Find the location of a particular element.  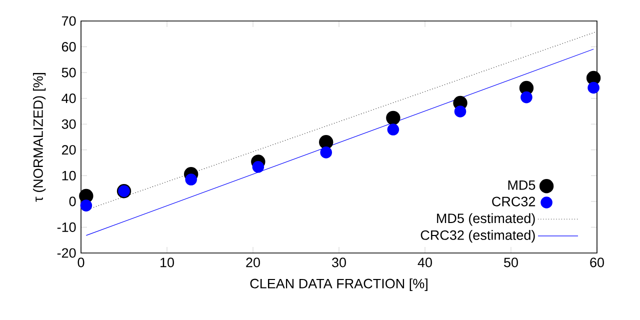

x-tick-label: 0 is located at coordinates (81, 263).